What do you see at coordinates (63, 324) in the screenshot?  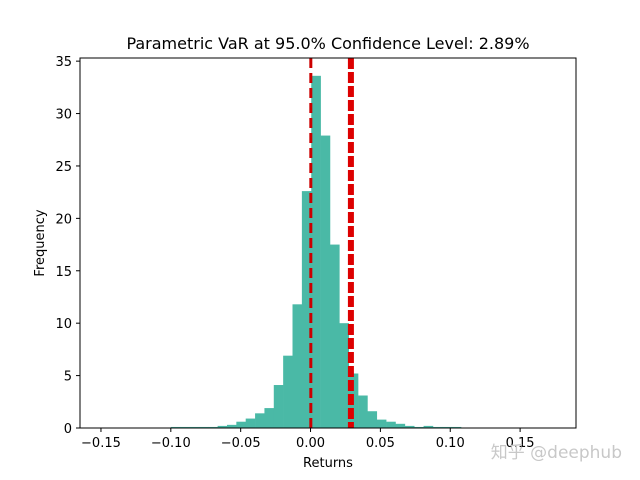 I see `y-tick-label: 10` at bounding box center [63, 324].